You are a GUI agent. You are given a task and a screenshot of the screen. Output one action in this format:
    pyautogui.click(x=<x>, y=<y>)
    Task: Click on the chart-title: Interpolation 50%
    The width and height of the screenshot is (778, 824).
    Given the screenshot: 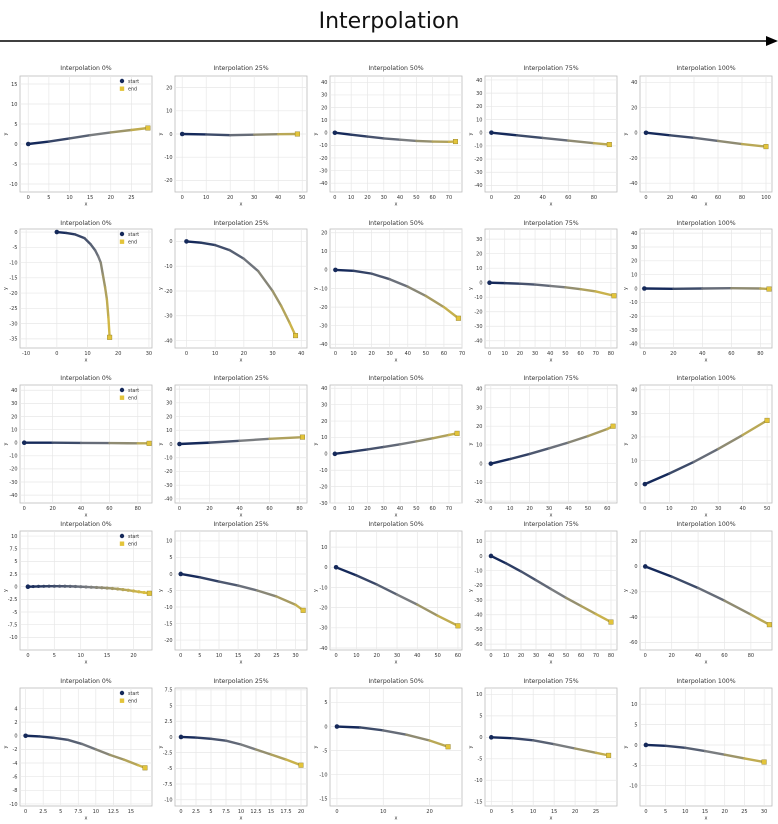 What is the action you would take?
    pyautogui.click(x=395, y=378)
    